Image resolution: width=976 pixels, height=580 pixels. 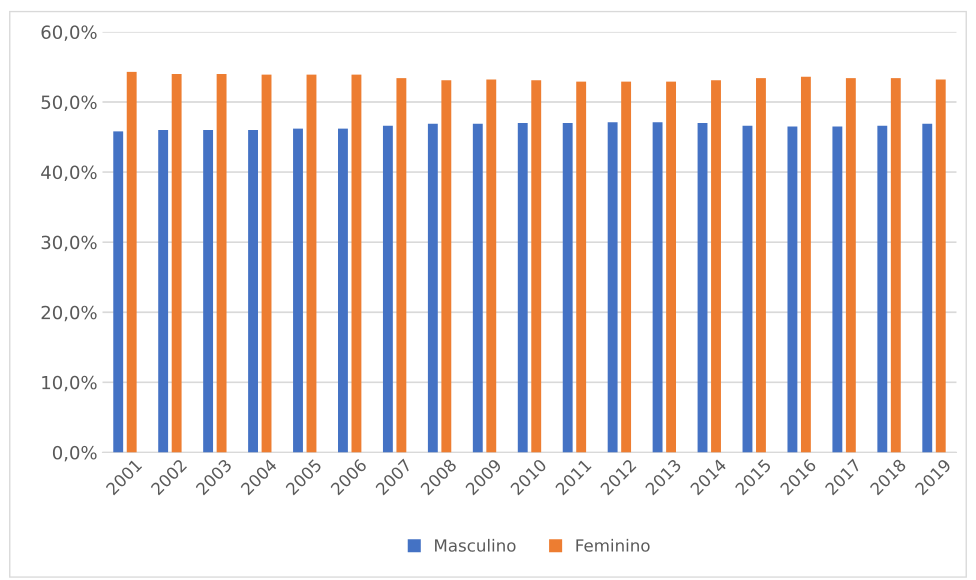 I want to click on y-tick-label: 10,0%, so click(x=69, y=384).